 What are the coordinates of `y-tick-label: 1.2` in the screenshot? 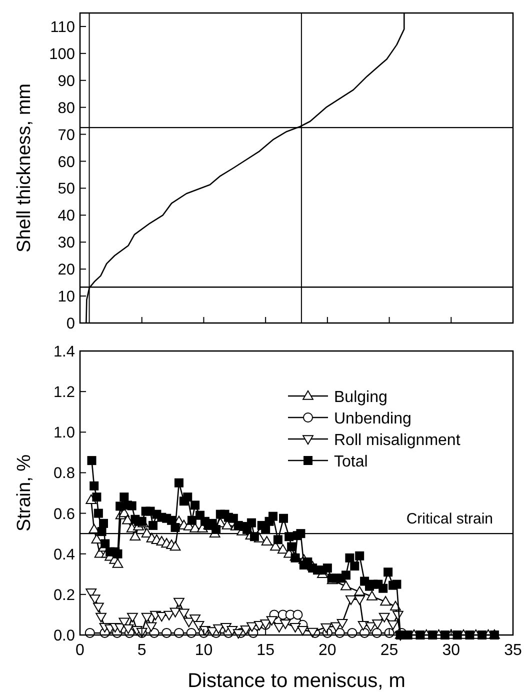 It's located at (64, 393).